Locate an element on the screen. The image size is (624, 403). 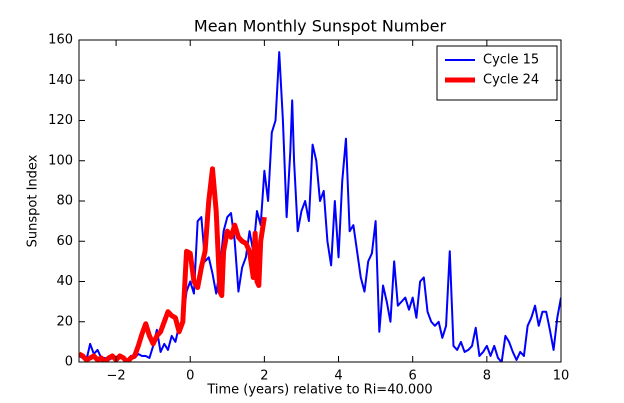
y-axis-label: Sunspot Index is located at coordinates (33, 200).